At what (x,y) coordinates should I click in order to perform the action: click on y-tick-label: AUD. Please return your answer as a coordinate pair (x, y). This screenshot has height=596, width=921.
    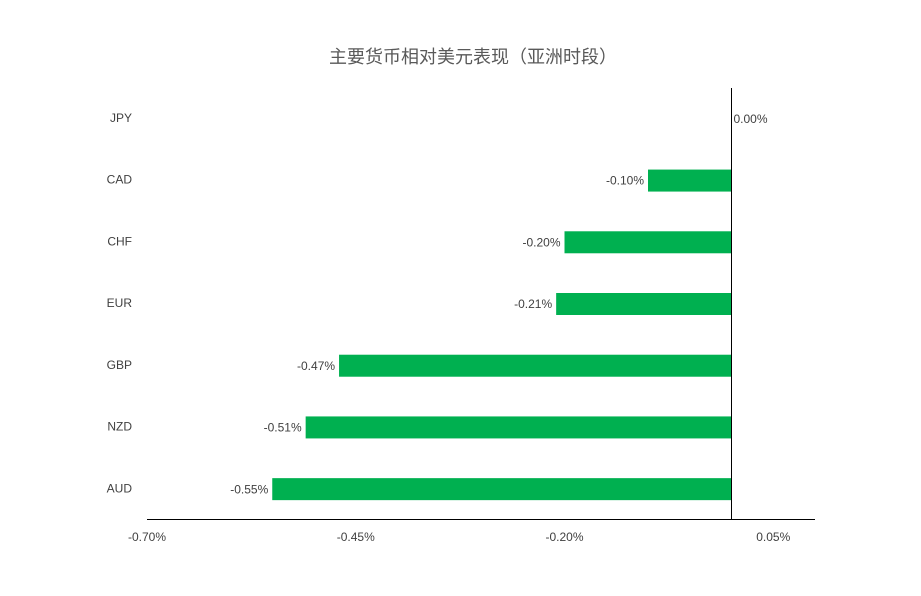
    Looking at the image, I should click on (120, 488).